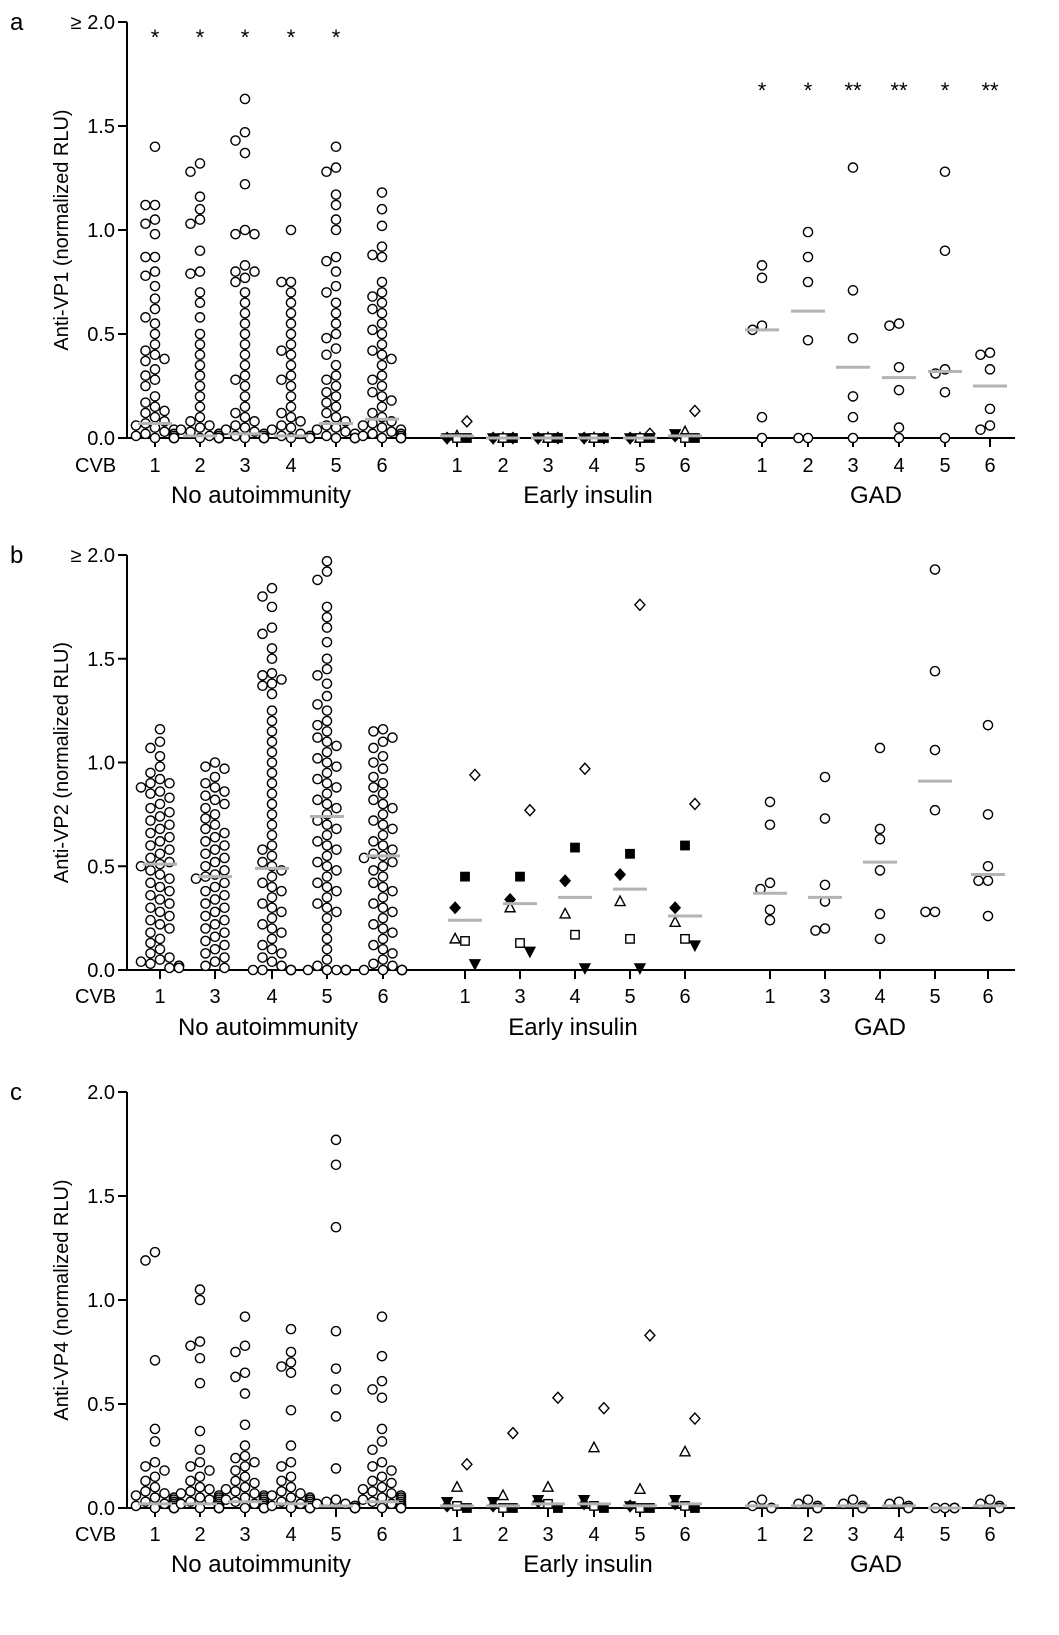 The image size is (1059, 1635). What do you see at coordinates (879, 997) in the screenshot?
I see `x-tick-label: 4` at bounding box center [879, 997].